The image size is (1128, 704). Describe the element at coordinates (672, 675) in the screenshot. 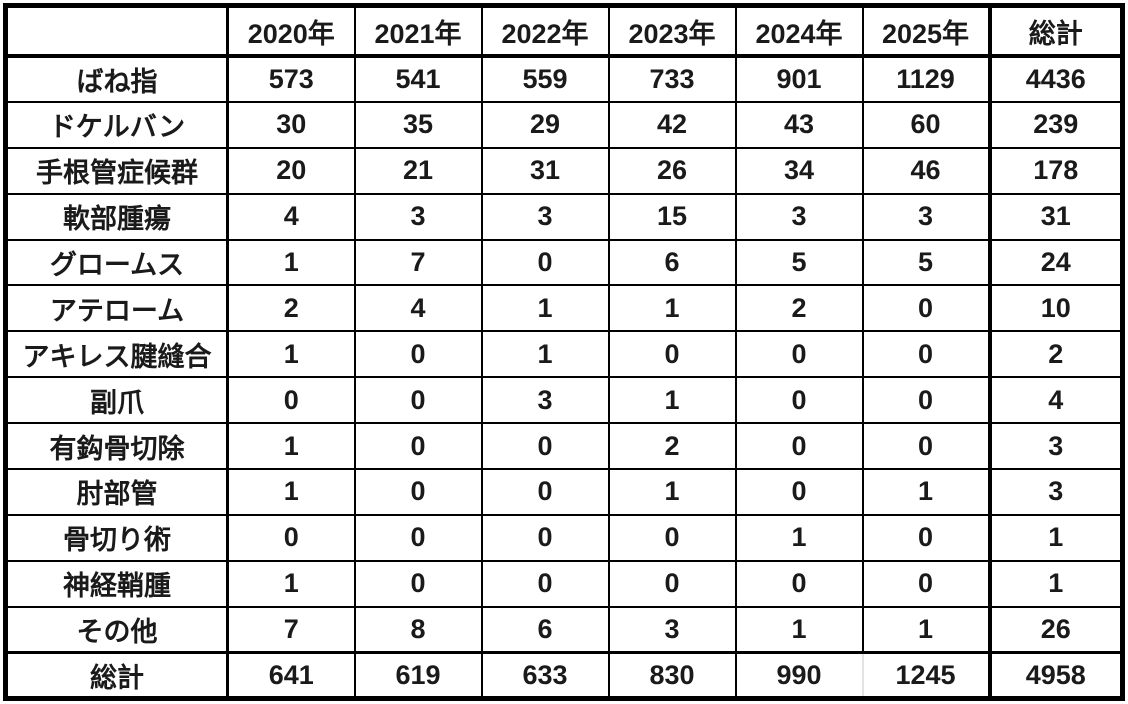

I see `value-cell: 830` at that location.